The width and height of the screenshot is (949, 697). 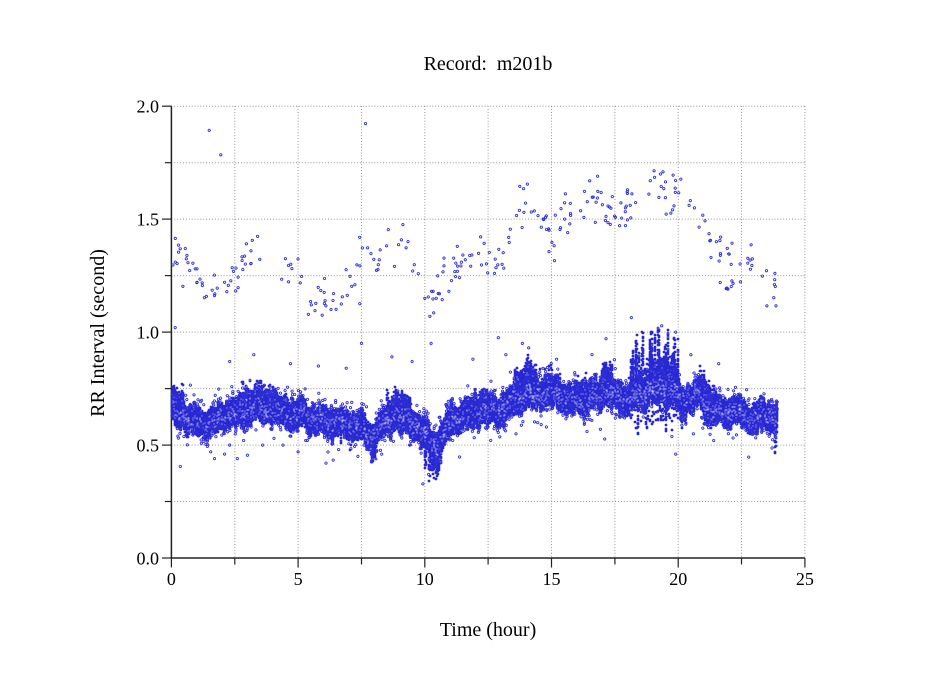 What do you see at coordinates (805, 579) in the screenshot?
I see `svg-text: 25` at bounding box center [805, 579].